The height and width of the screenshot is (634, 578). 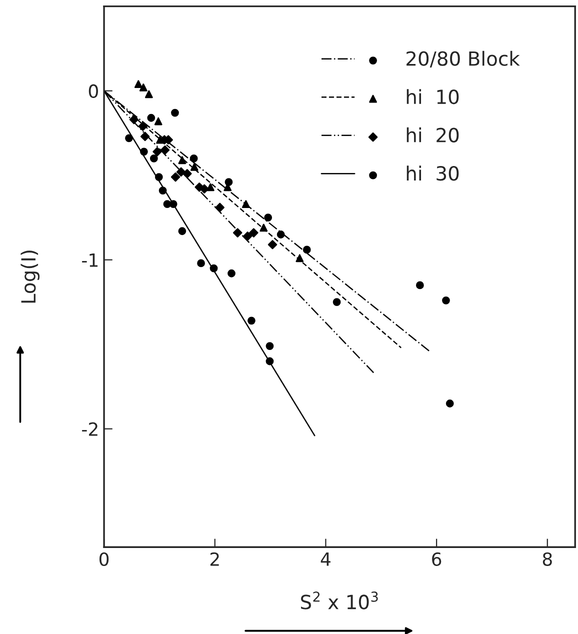 I want to click on y-tick-label: -2, so click(x=90, y=429).